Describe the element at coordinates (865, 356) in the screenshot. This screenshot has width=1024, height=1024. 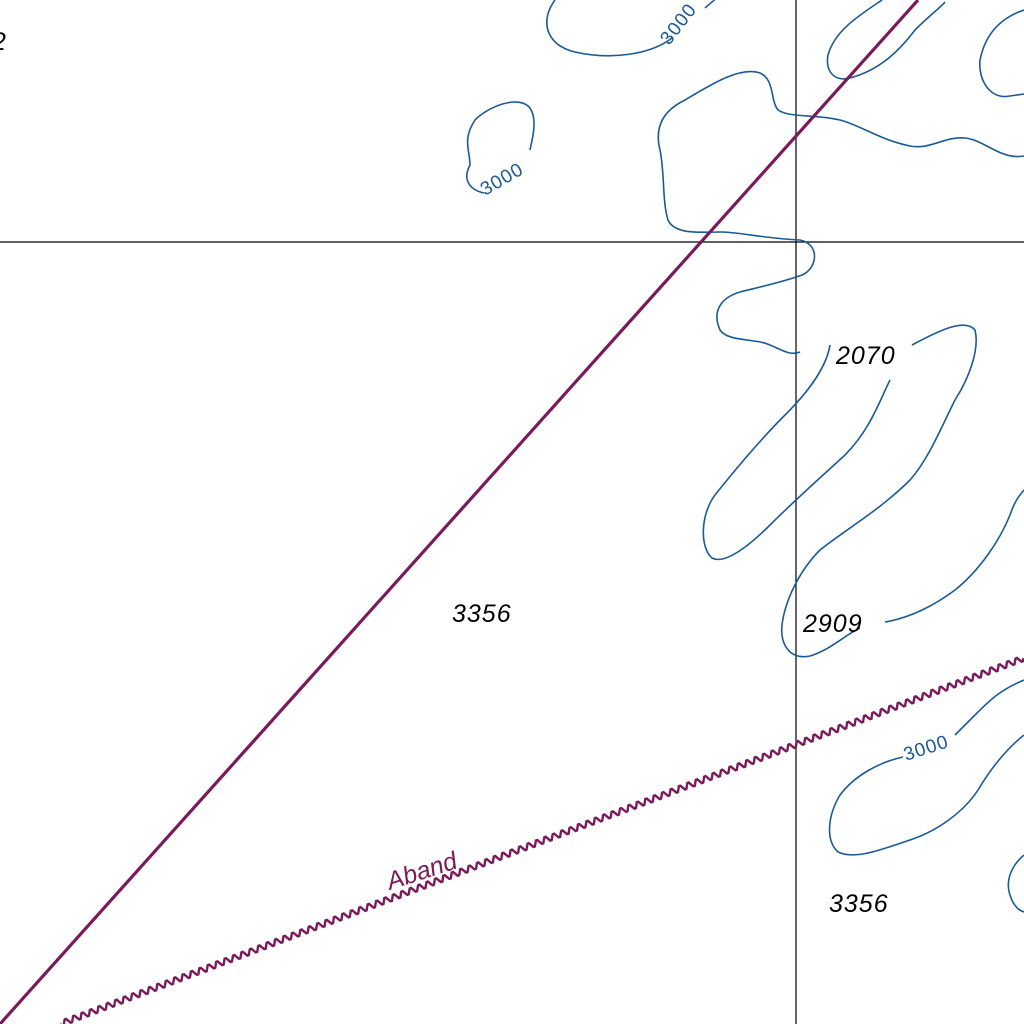
I see `depth-sounding: 2070` at that location.